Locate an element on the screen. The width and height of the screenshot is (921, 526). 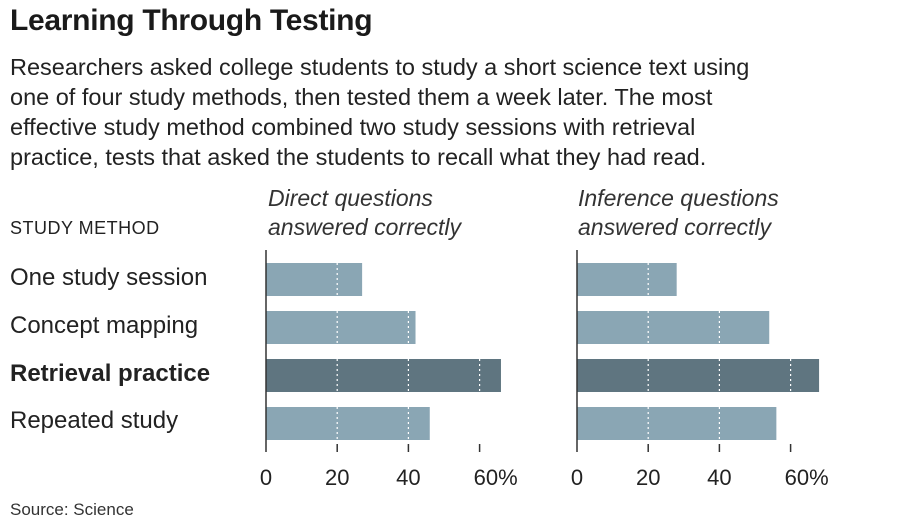
category-label-highlighted: Retrieval practice is located at coordinates (110, 373).